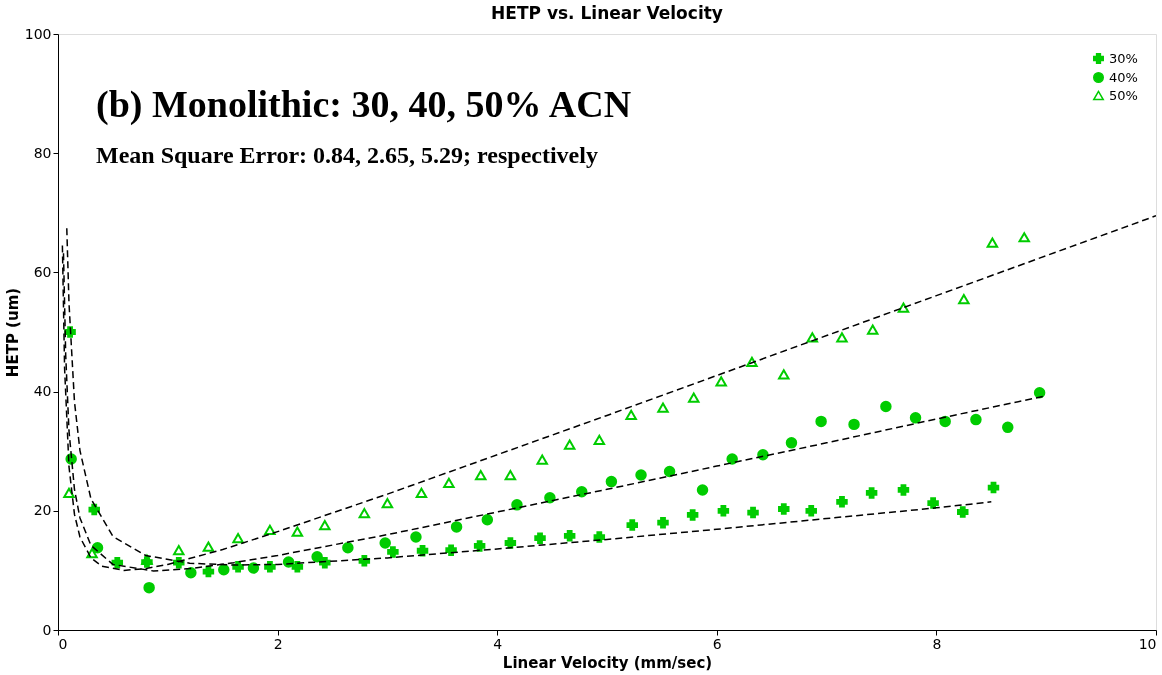 The height and width of the screenshot is (675, 1162). What do you see at coordinates (1123, 77) in the screenshot?
I see `legend-label: 40%` at bounding box center [1123, 77].